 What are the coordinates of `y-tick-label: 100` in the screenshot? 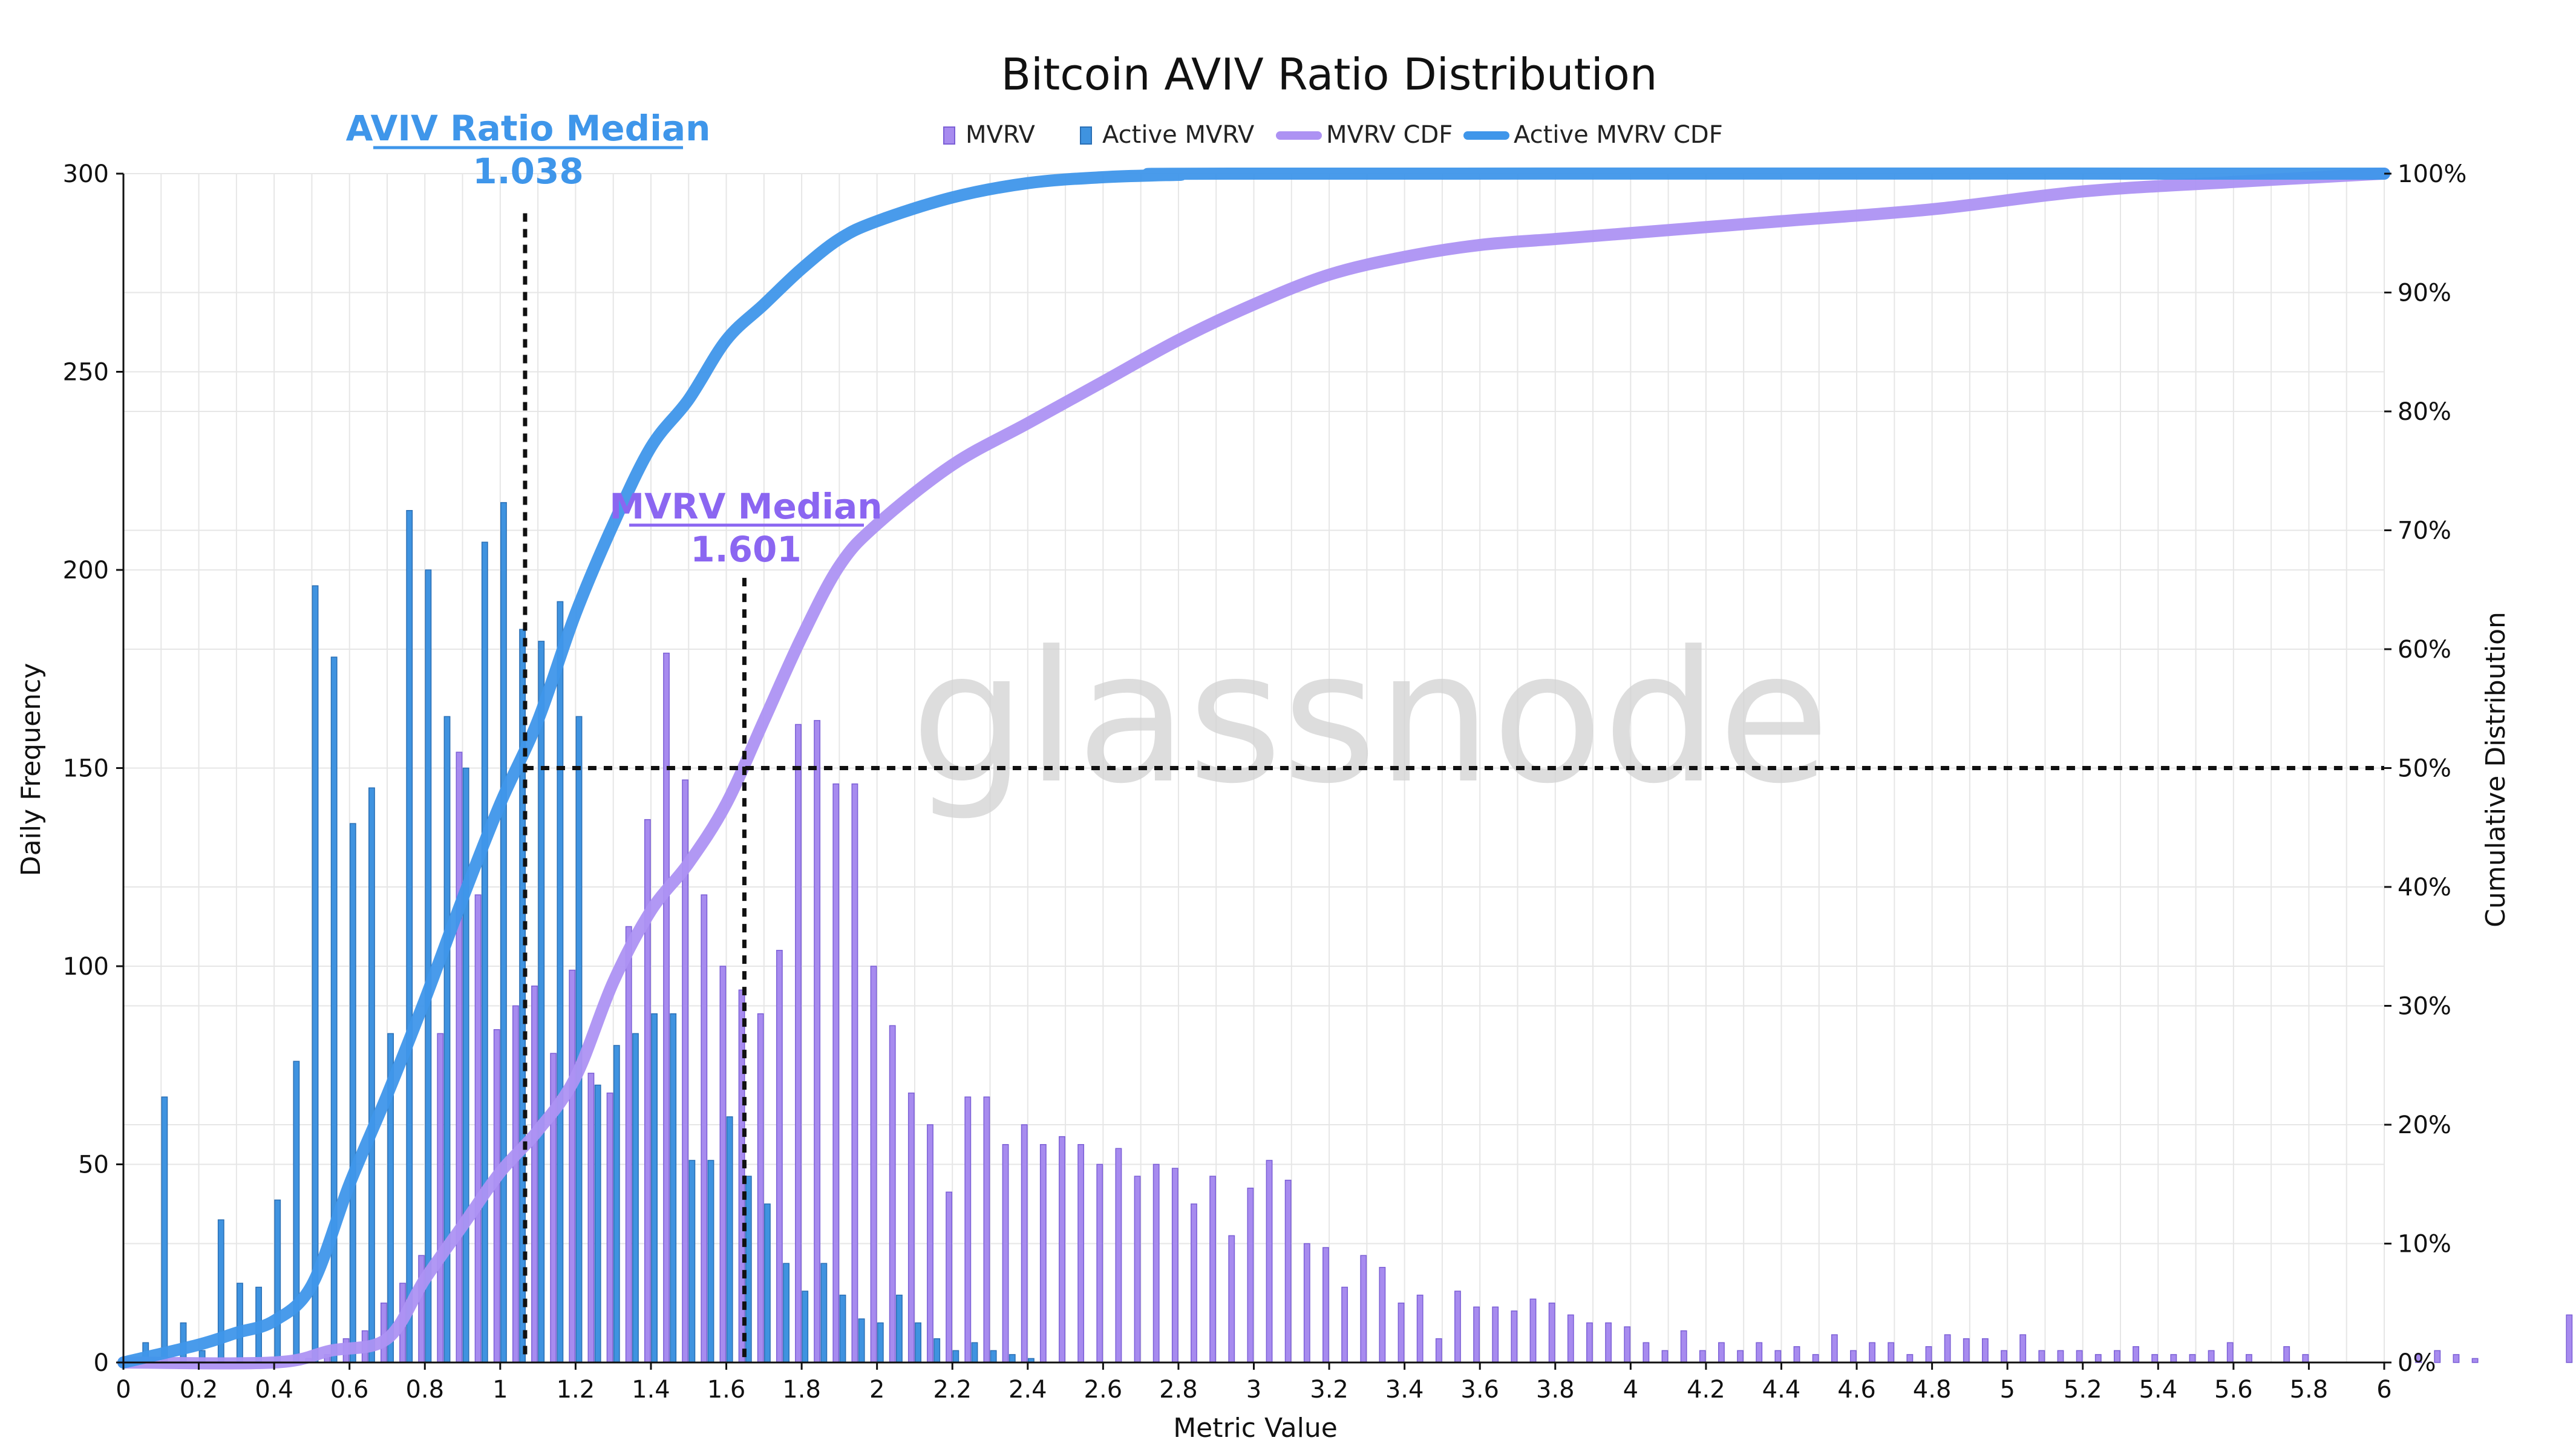 It's located at (86, 967).